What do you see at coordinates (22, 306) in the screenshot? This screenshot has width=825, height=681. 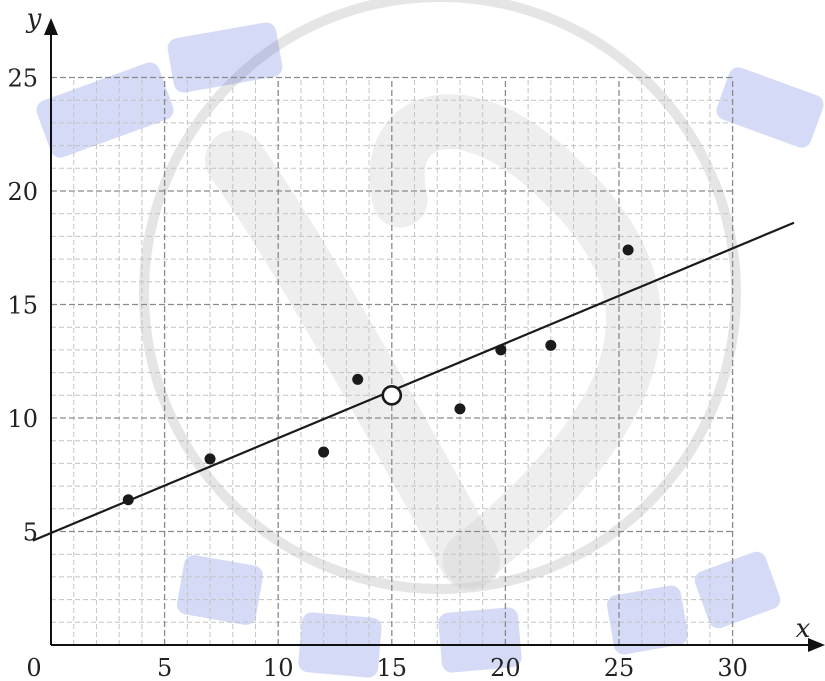 I see `y-tick-label: 15` at bounding box center [22, 306].